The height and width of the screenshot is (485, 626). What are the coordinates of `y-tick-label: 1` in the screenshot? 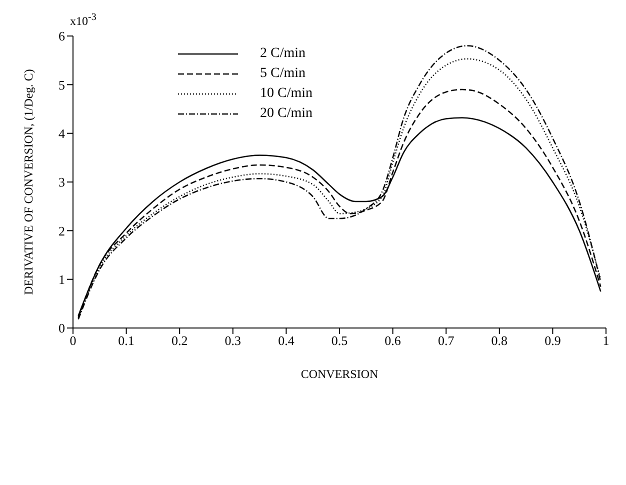 It's located at (61, 279).